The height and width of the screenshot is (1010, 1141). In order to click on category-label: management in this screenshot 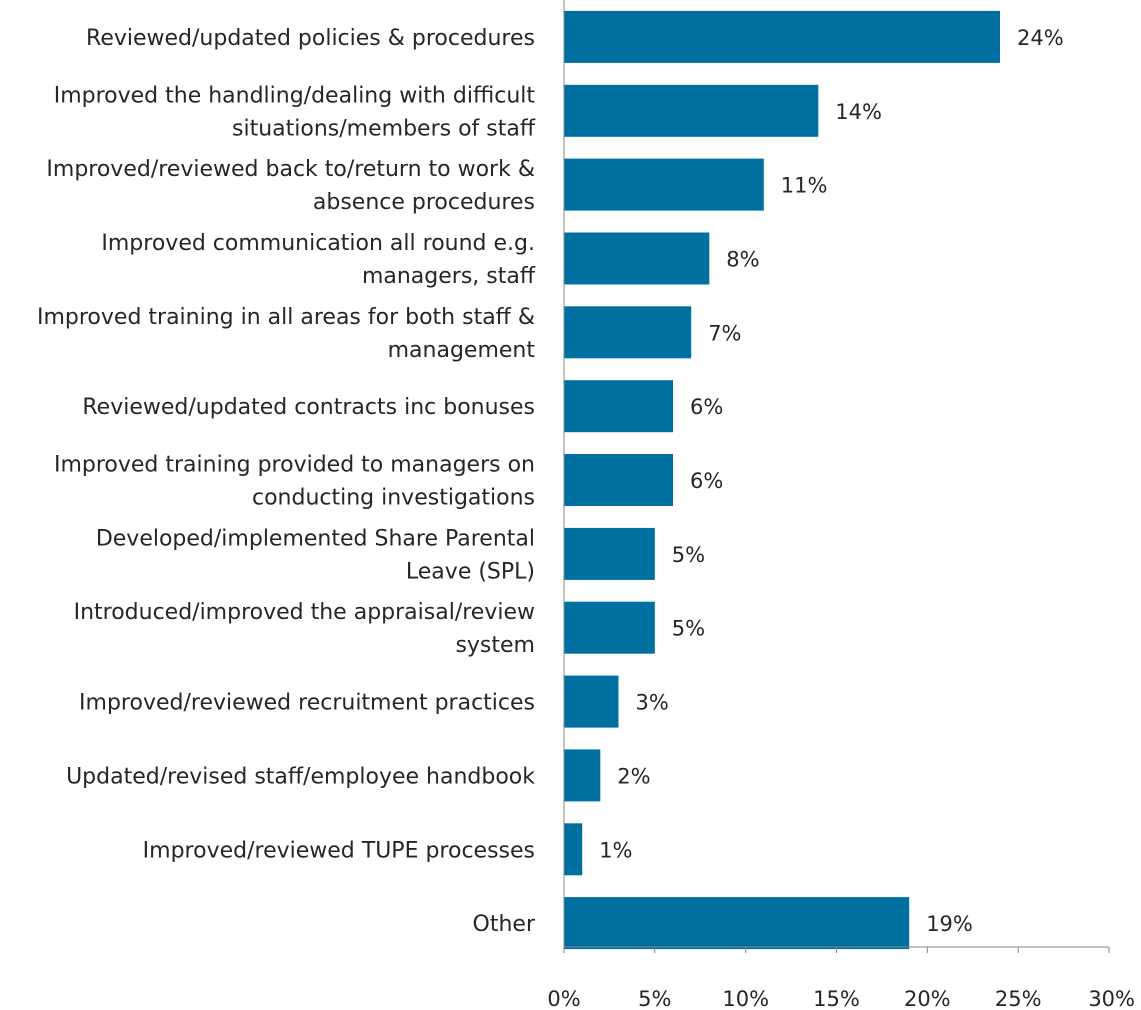, I will do `click(462, 350)`.